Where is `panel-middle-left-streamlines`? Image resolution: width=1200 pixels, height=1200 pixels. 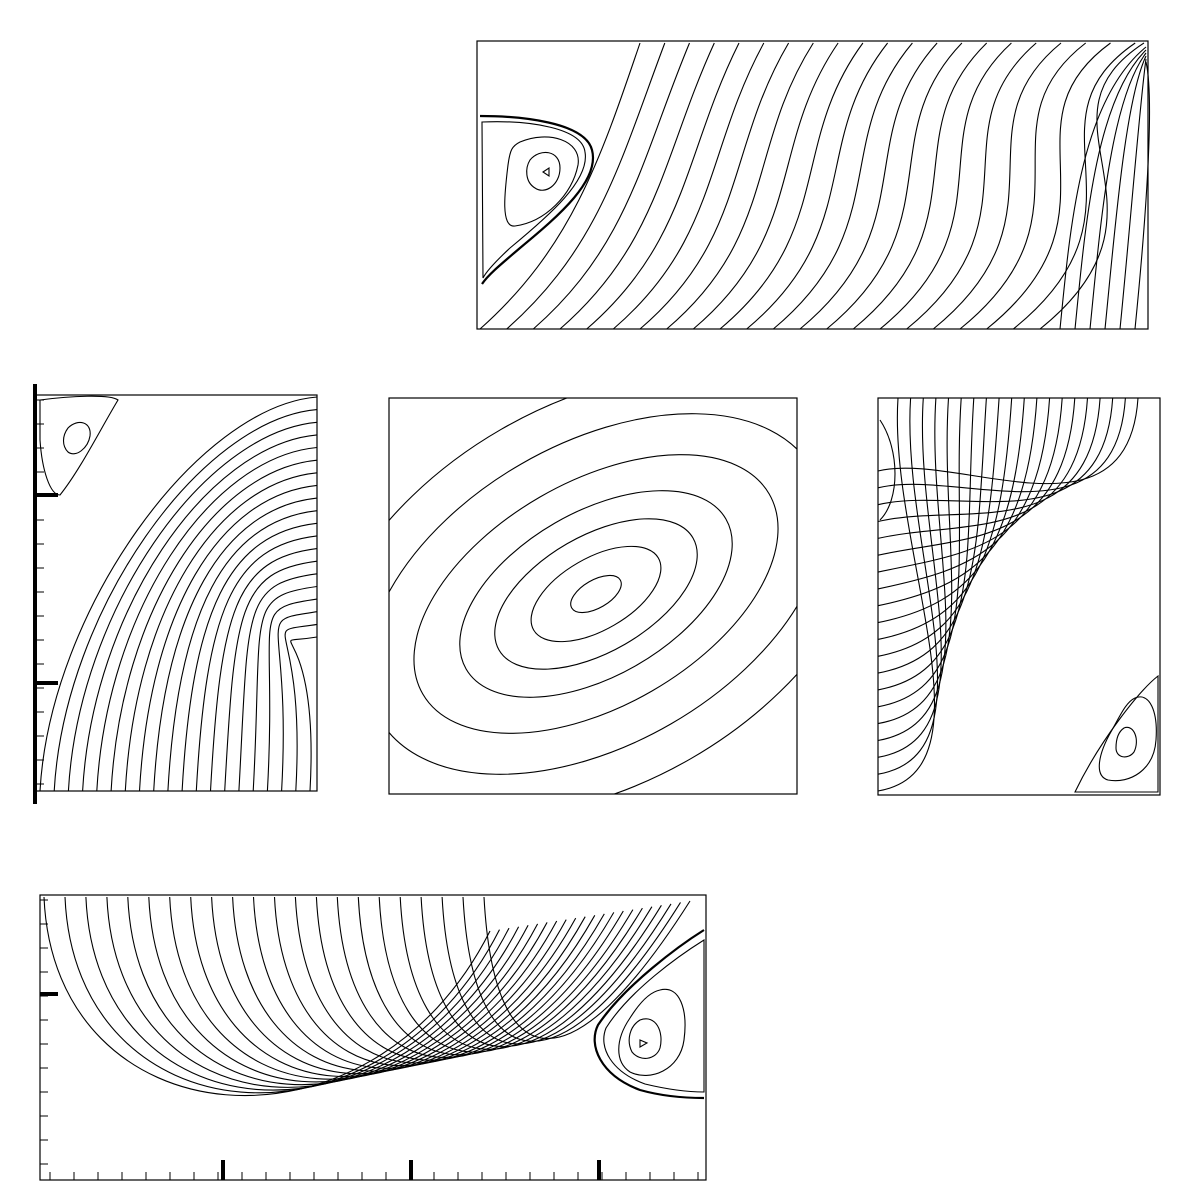 panel-middle-left-streamlines is located at coordinates (178, 594).